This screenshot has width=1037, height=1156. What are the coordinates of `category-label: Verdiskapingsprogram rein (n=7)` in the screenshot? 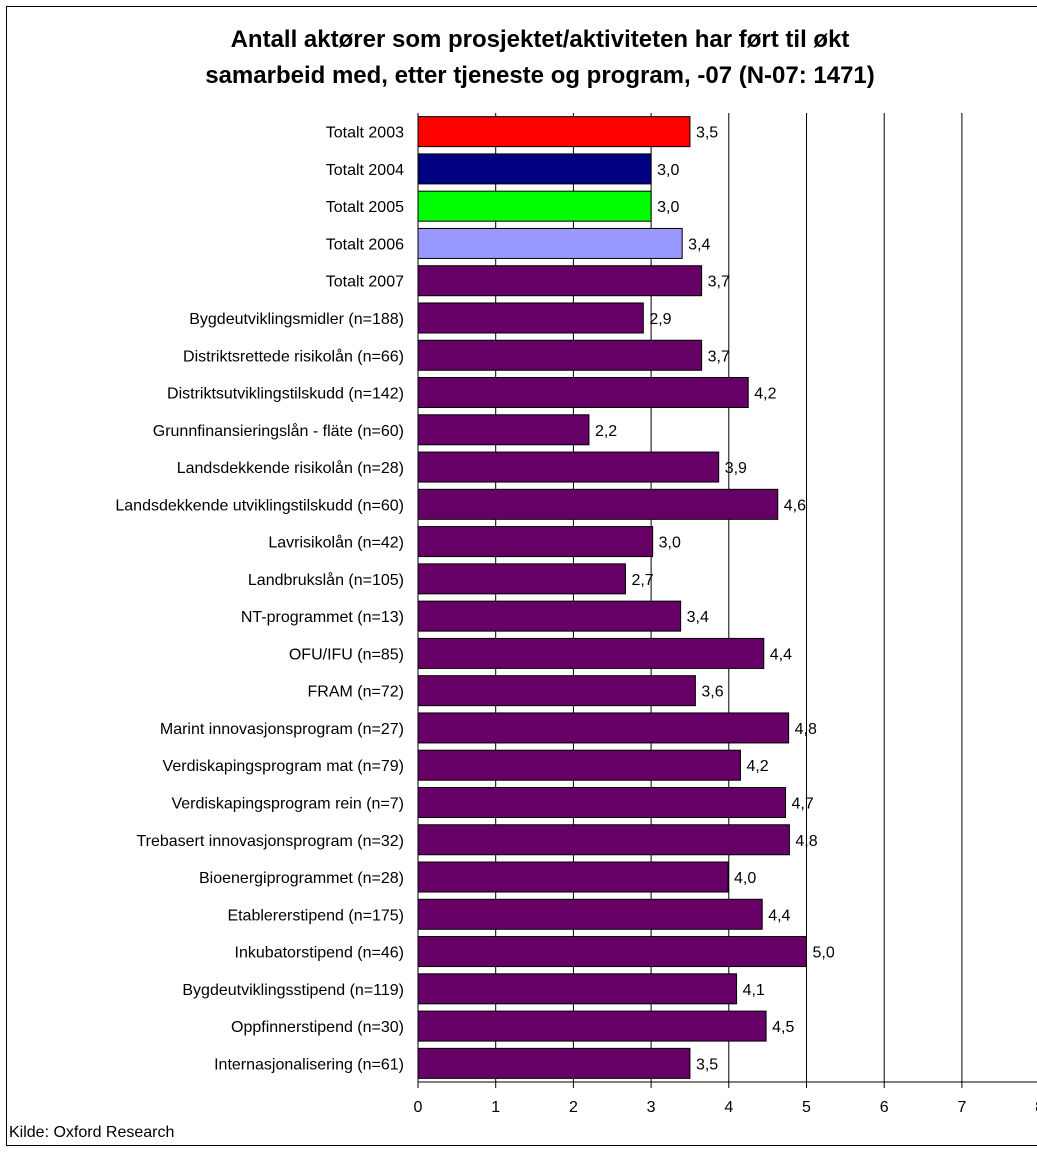 It's located at (287, 803).